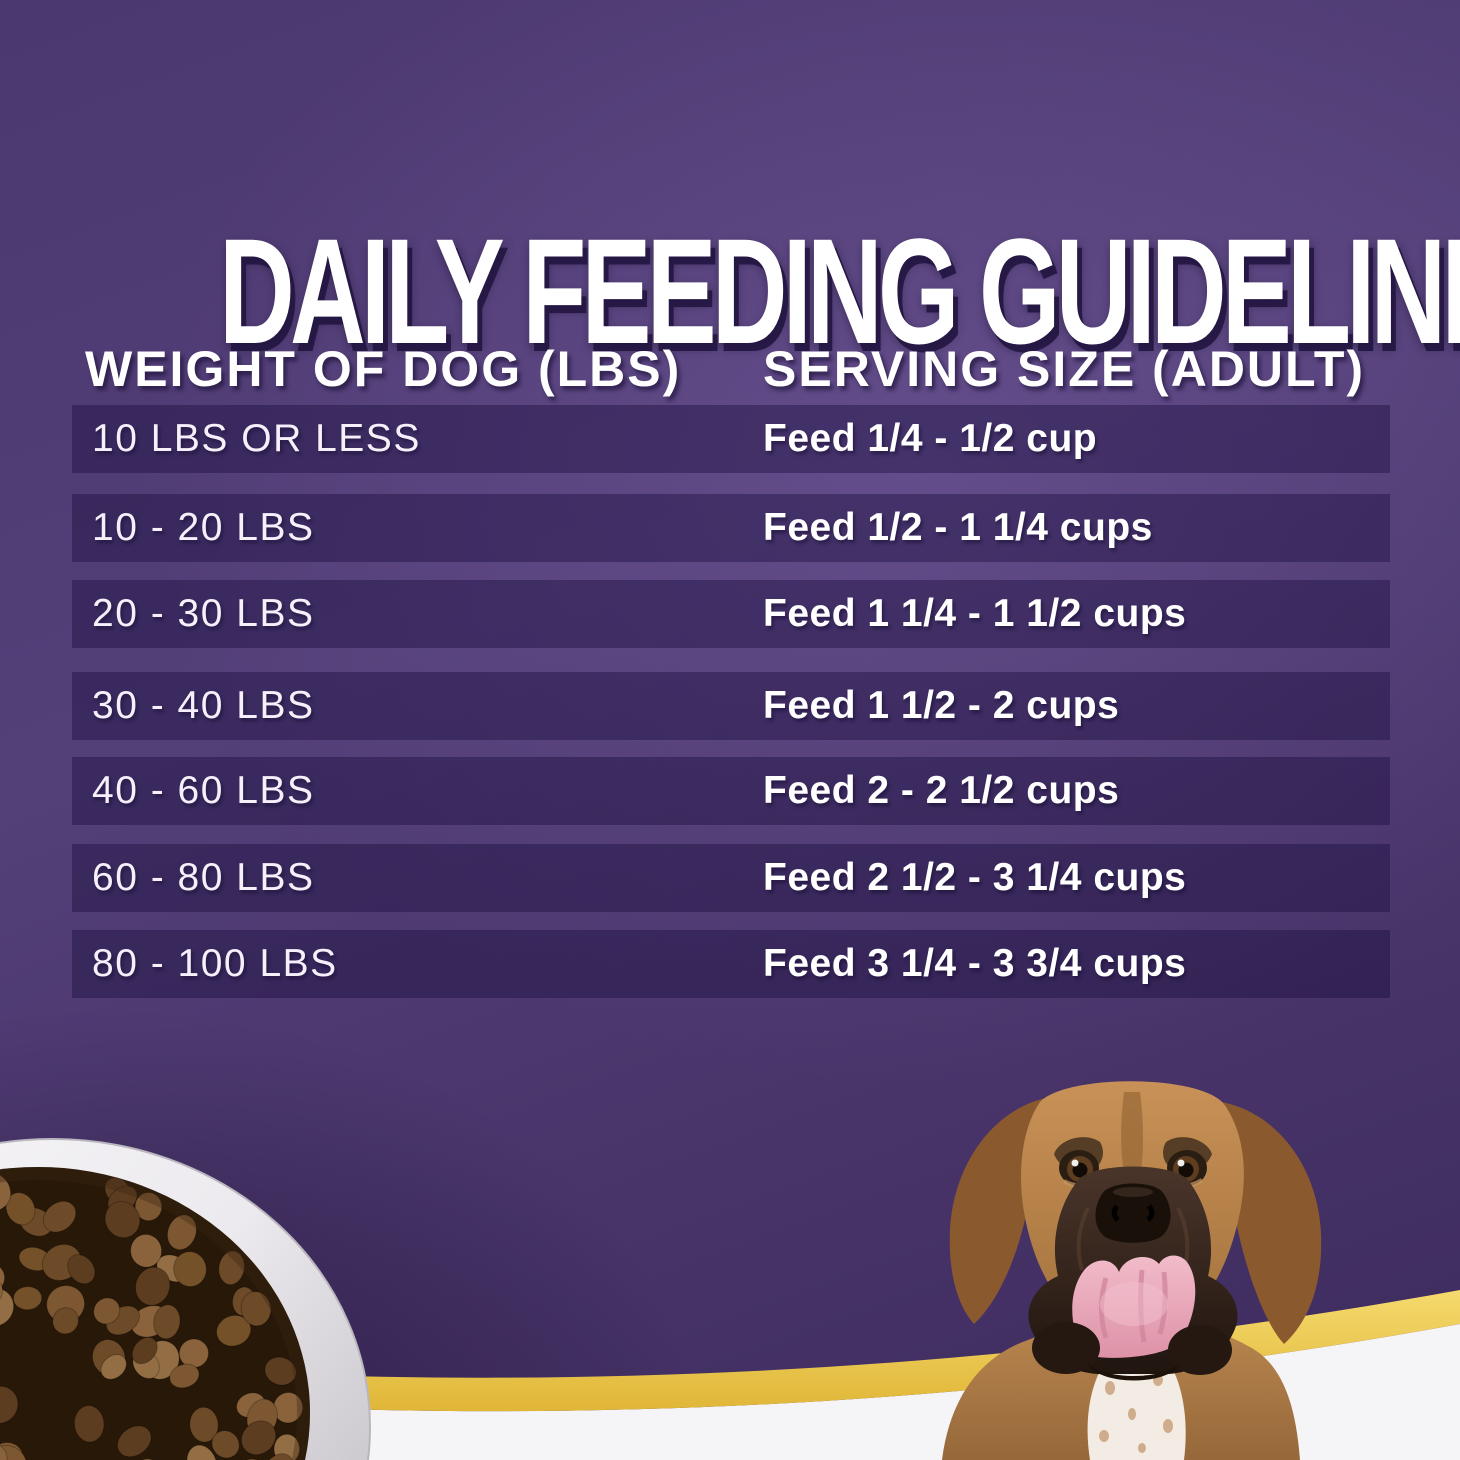  Describe the element at coordinates (1133, 1213) in the screenshot. I see `dog-nose` at that location.